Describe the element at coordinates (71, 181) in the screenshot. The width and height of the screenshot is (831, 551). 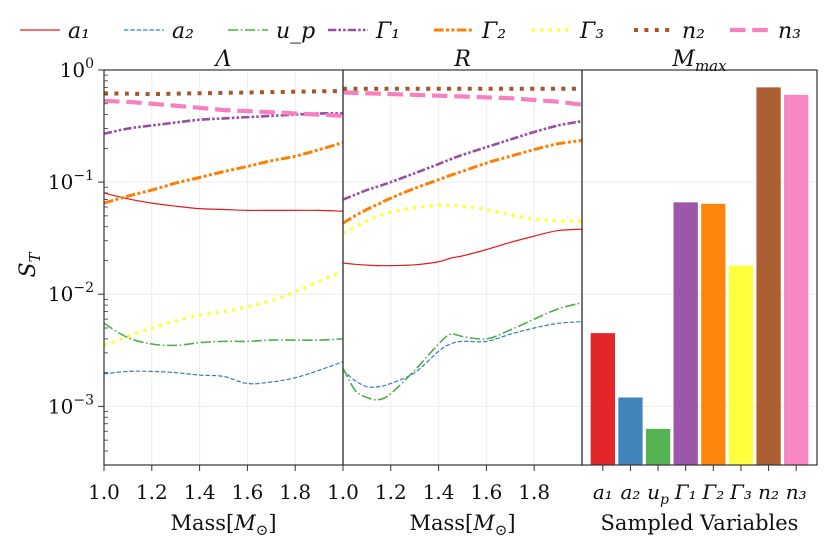
I see `y-tick-label: 10⁻¹` at that location.